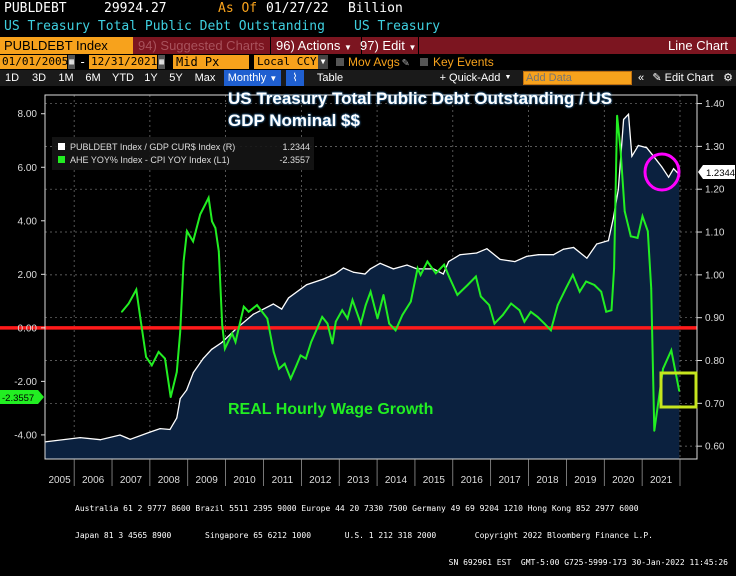 This screenshot has height=576, width=736. What do you see at coordinates (577, 78) in the screenshot?
I see `add-data-input` at bounding box center [577, 78].